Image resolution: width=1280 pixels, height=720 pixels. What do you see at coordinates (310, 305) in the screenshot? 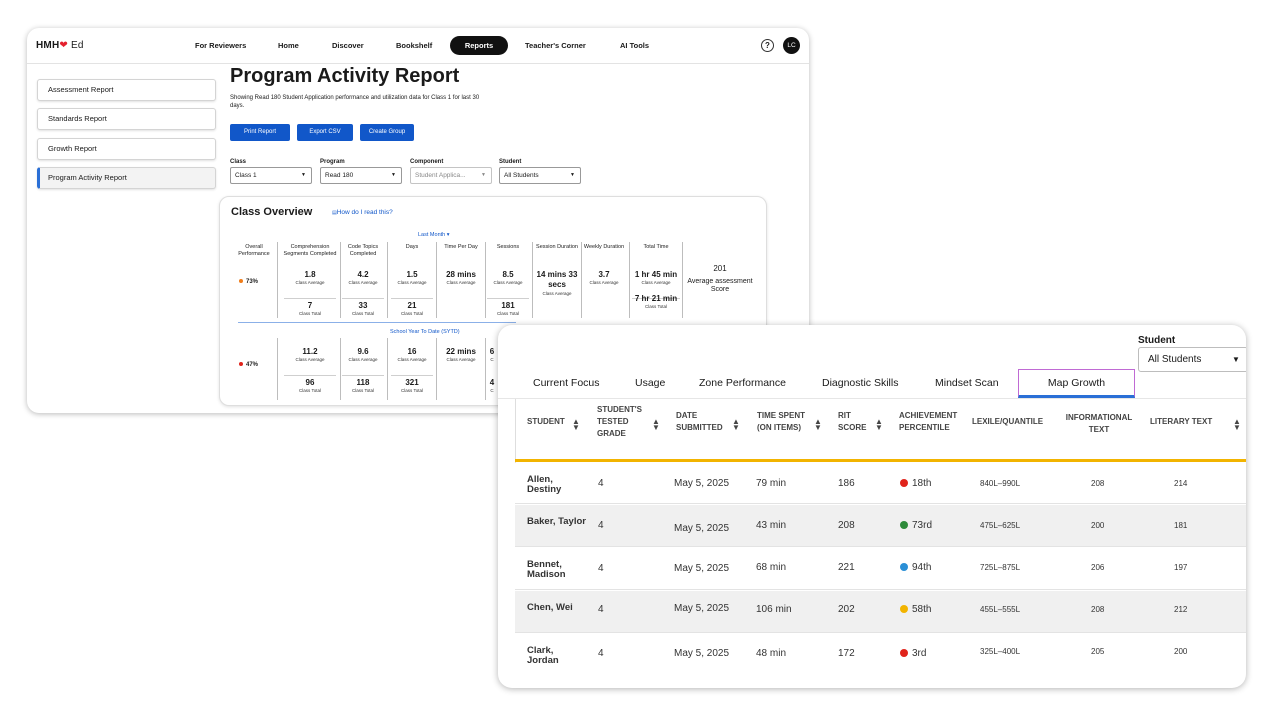
I see `total-comprehension: 7` at bounding box center [310, 305].